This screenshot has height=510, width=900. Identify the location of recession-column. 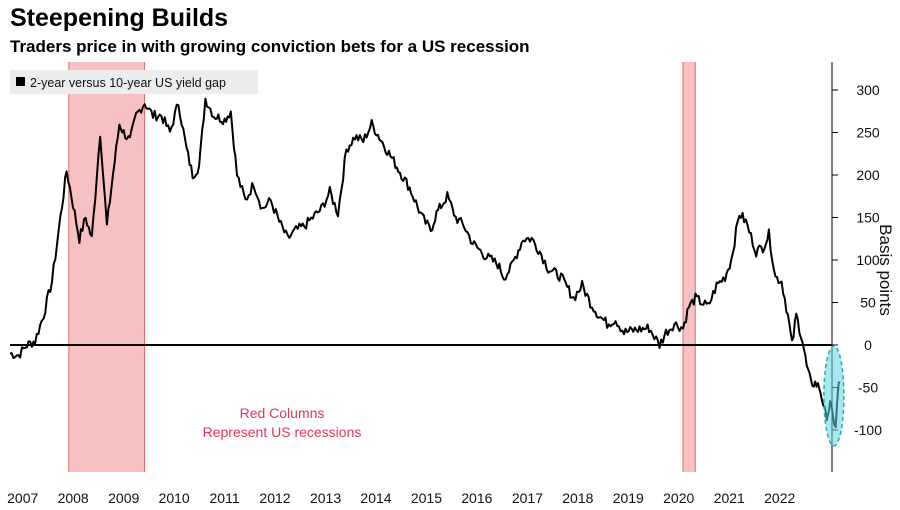
(689, 267).